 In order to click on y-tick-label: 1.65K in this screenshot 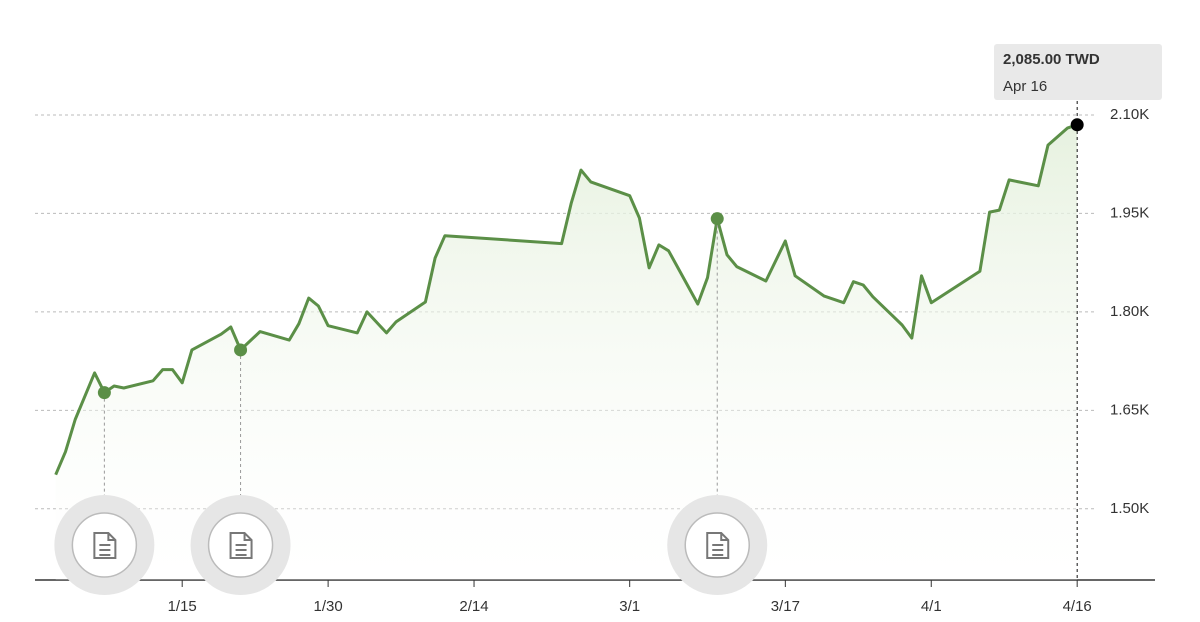, I will do `click(1129, 409)`.